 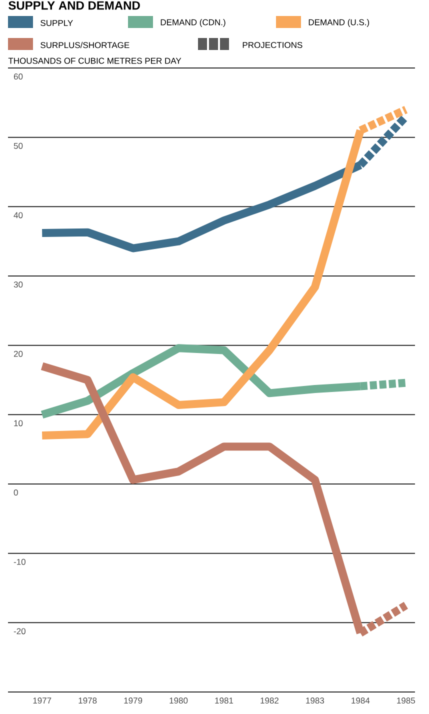 What do you see at coordinates (74, 5) in the screenshot?
I see `chart-title: SUPPLY AND DEMAND` at bounding box center [74, 5].